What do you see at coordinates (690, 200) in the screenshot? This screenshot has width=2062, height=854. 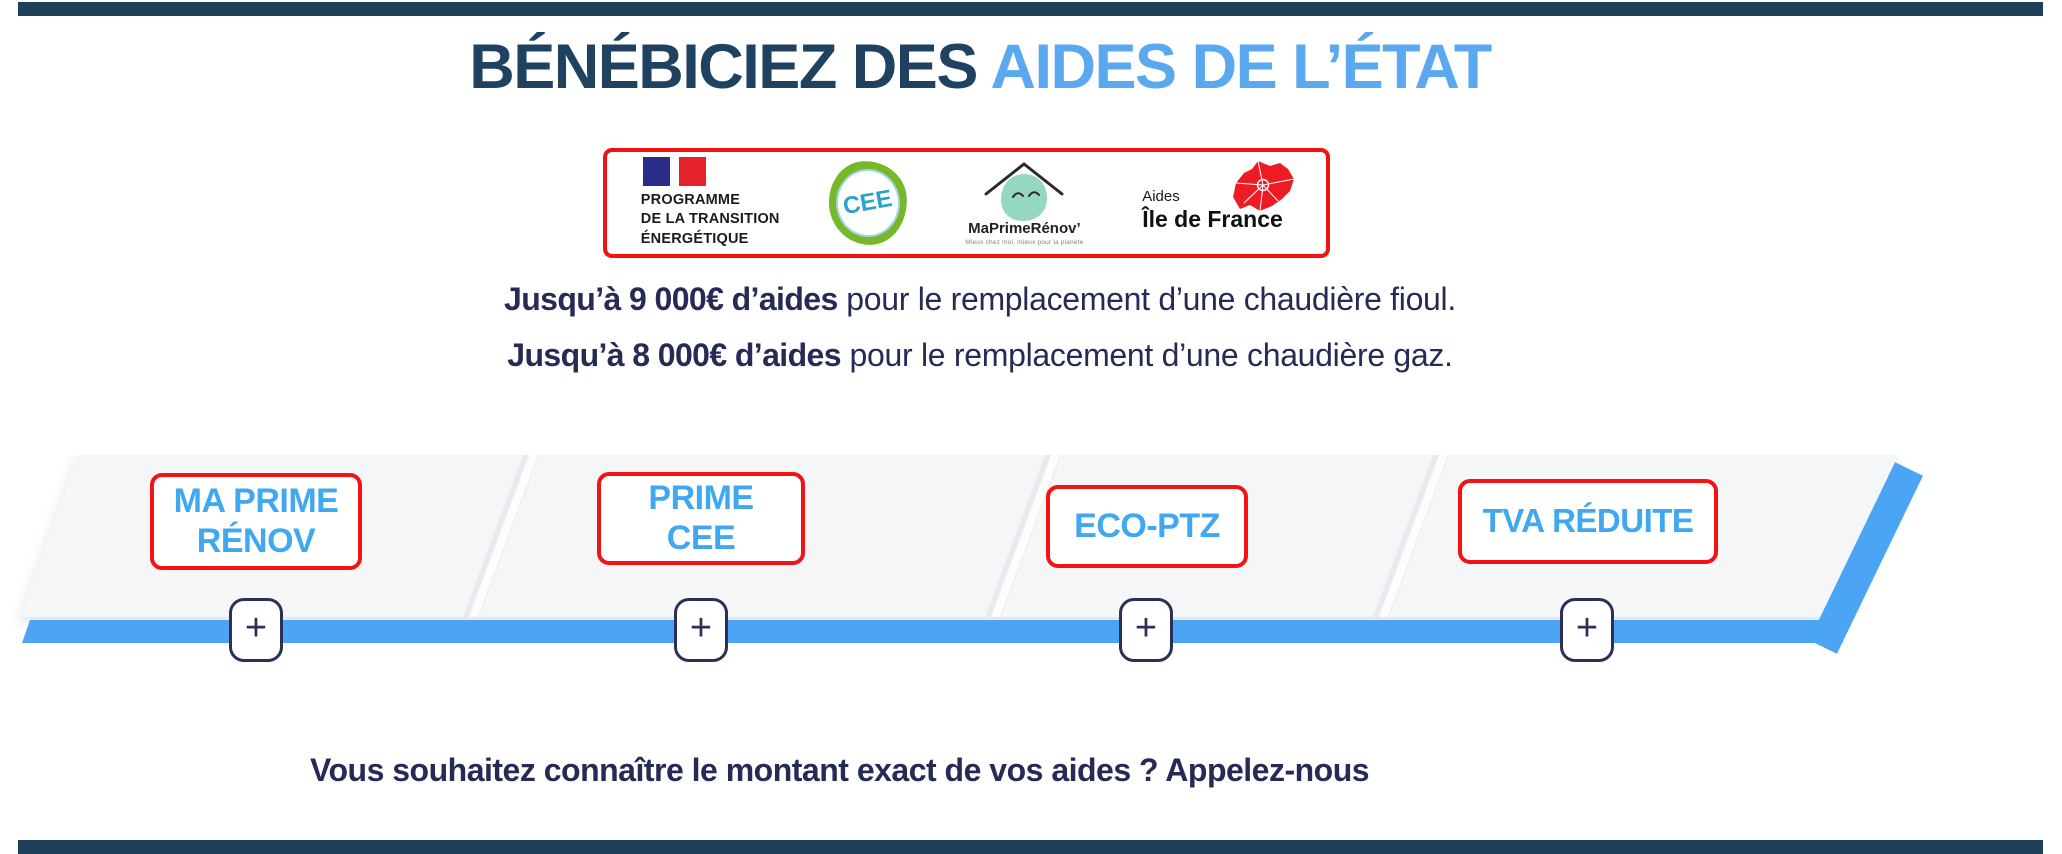 I see `programme-line-1: PROGRAMME` at bounding box center [690, 200].